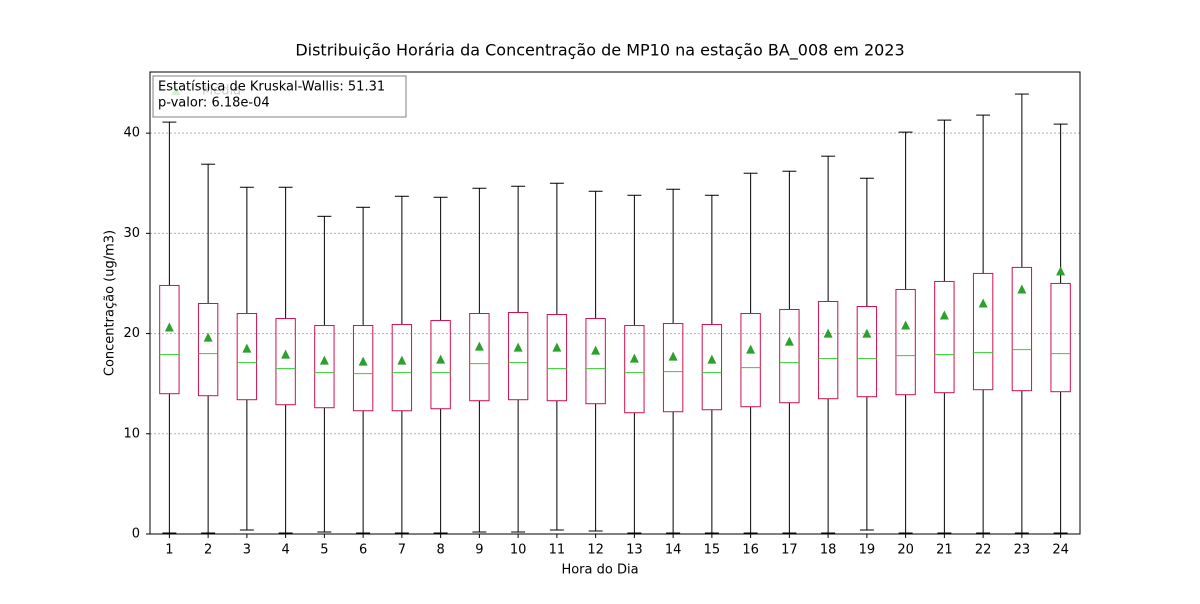  What do you see at coordinates (169, 550) in the screenshot?
I see `x-tick-label: 1` at bounding box center [169, 550].